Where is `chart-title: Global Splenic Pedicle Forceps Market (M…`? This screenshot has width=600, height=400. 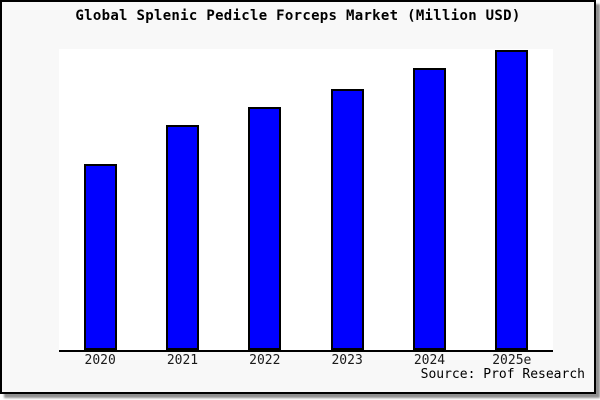 chart-title: Global Splenic Pedicle Forceps Market (M… is located at coordinates (298, 16).